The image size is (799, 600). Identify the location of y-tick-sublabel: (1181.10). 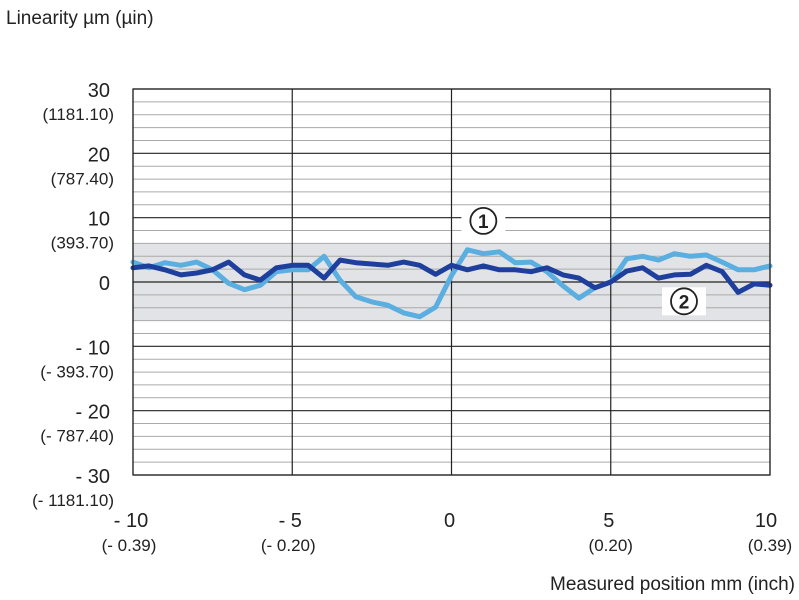
(78, 114).